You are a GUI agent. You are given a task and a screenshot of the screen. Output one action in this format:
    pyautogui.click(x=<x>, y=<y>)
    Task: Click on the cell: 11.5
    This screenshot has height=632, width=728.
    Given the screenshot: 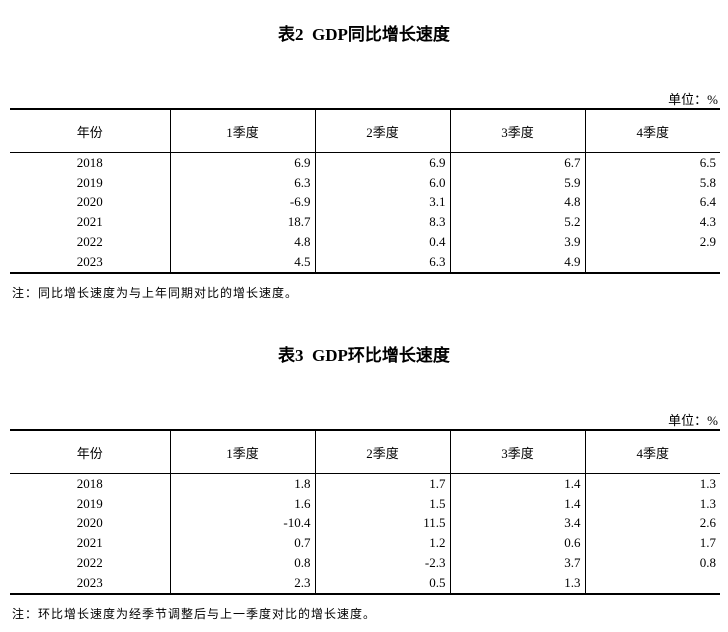 What is the action you would take?
    pyautogui.click(x=382, y=523)
    